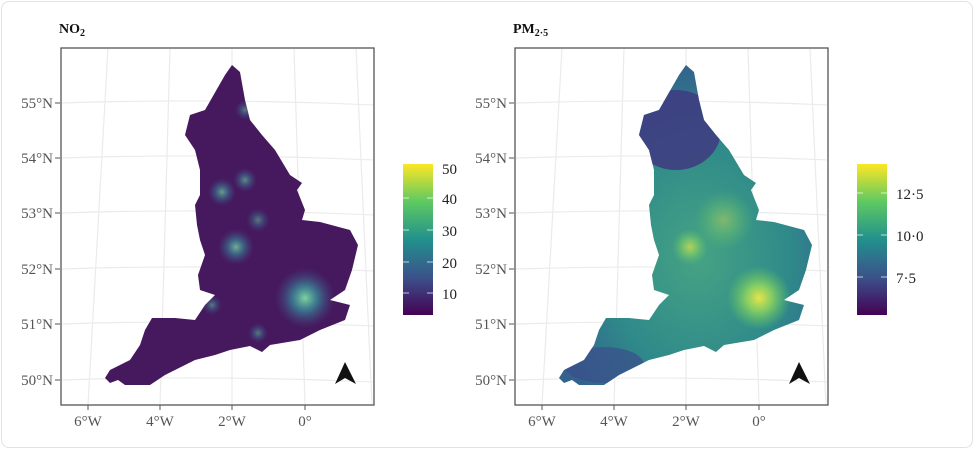 The width and height of the screenshot is (974, 449). What do you see at coordinates (449, 264) in the screenshot?
I see `legend-tick: 20` at bounding box center [449, 264].